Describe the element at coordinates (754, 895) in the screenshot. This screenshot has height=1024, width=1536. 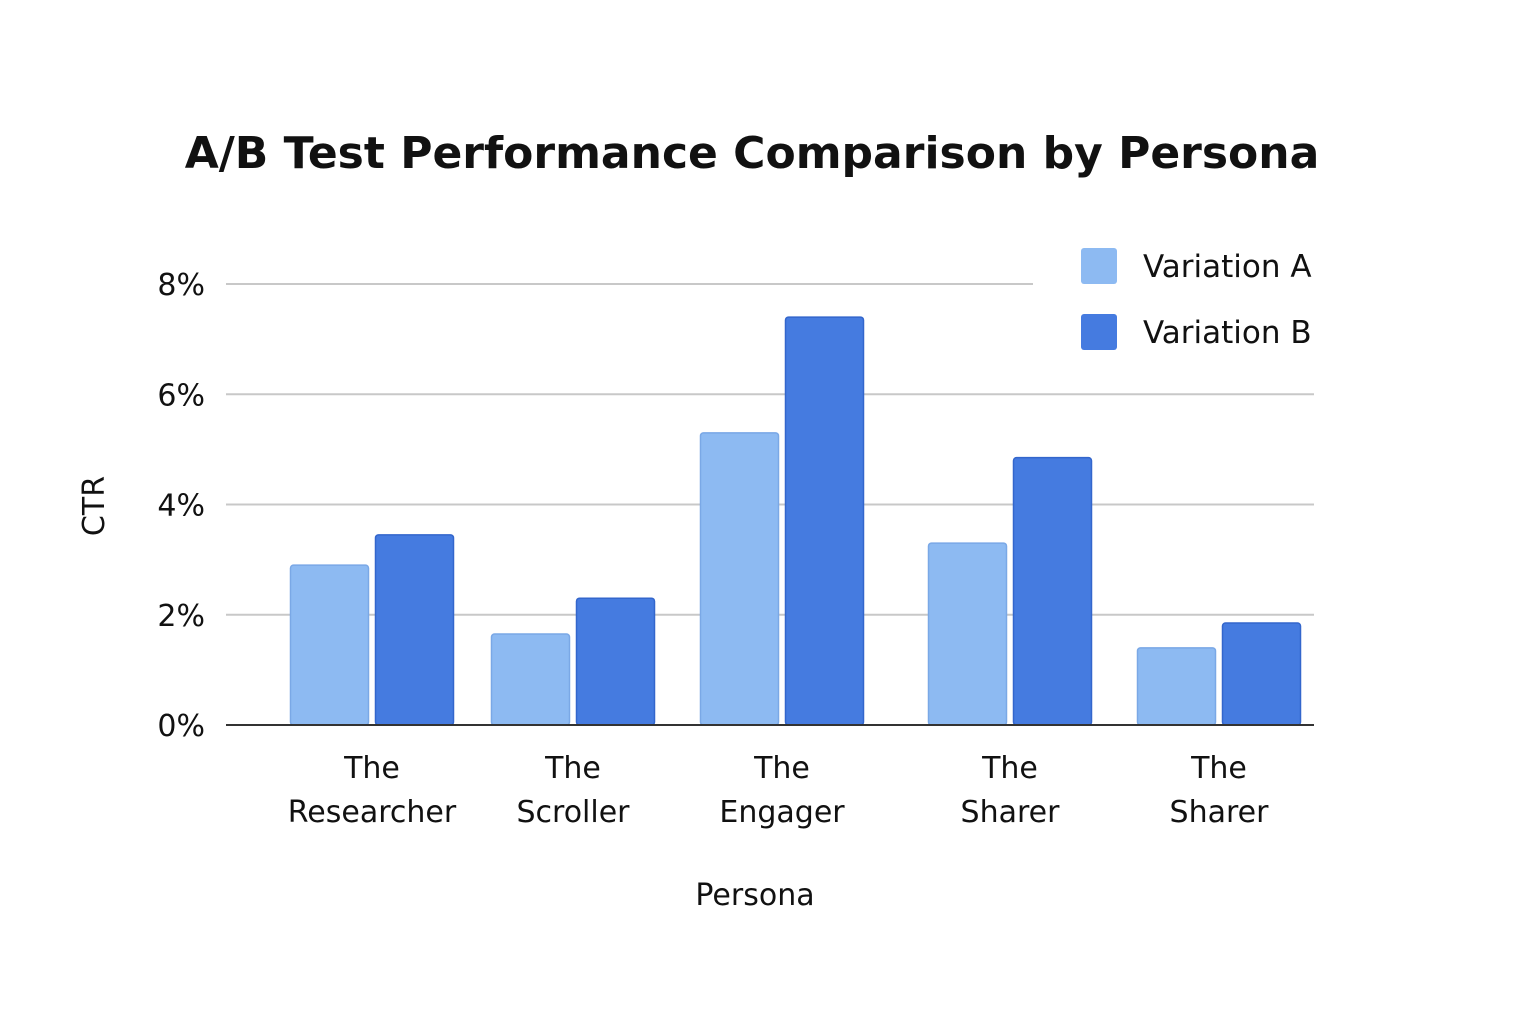
I see `x-axis-title: Persona` at that location.